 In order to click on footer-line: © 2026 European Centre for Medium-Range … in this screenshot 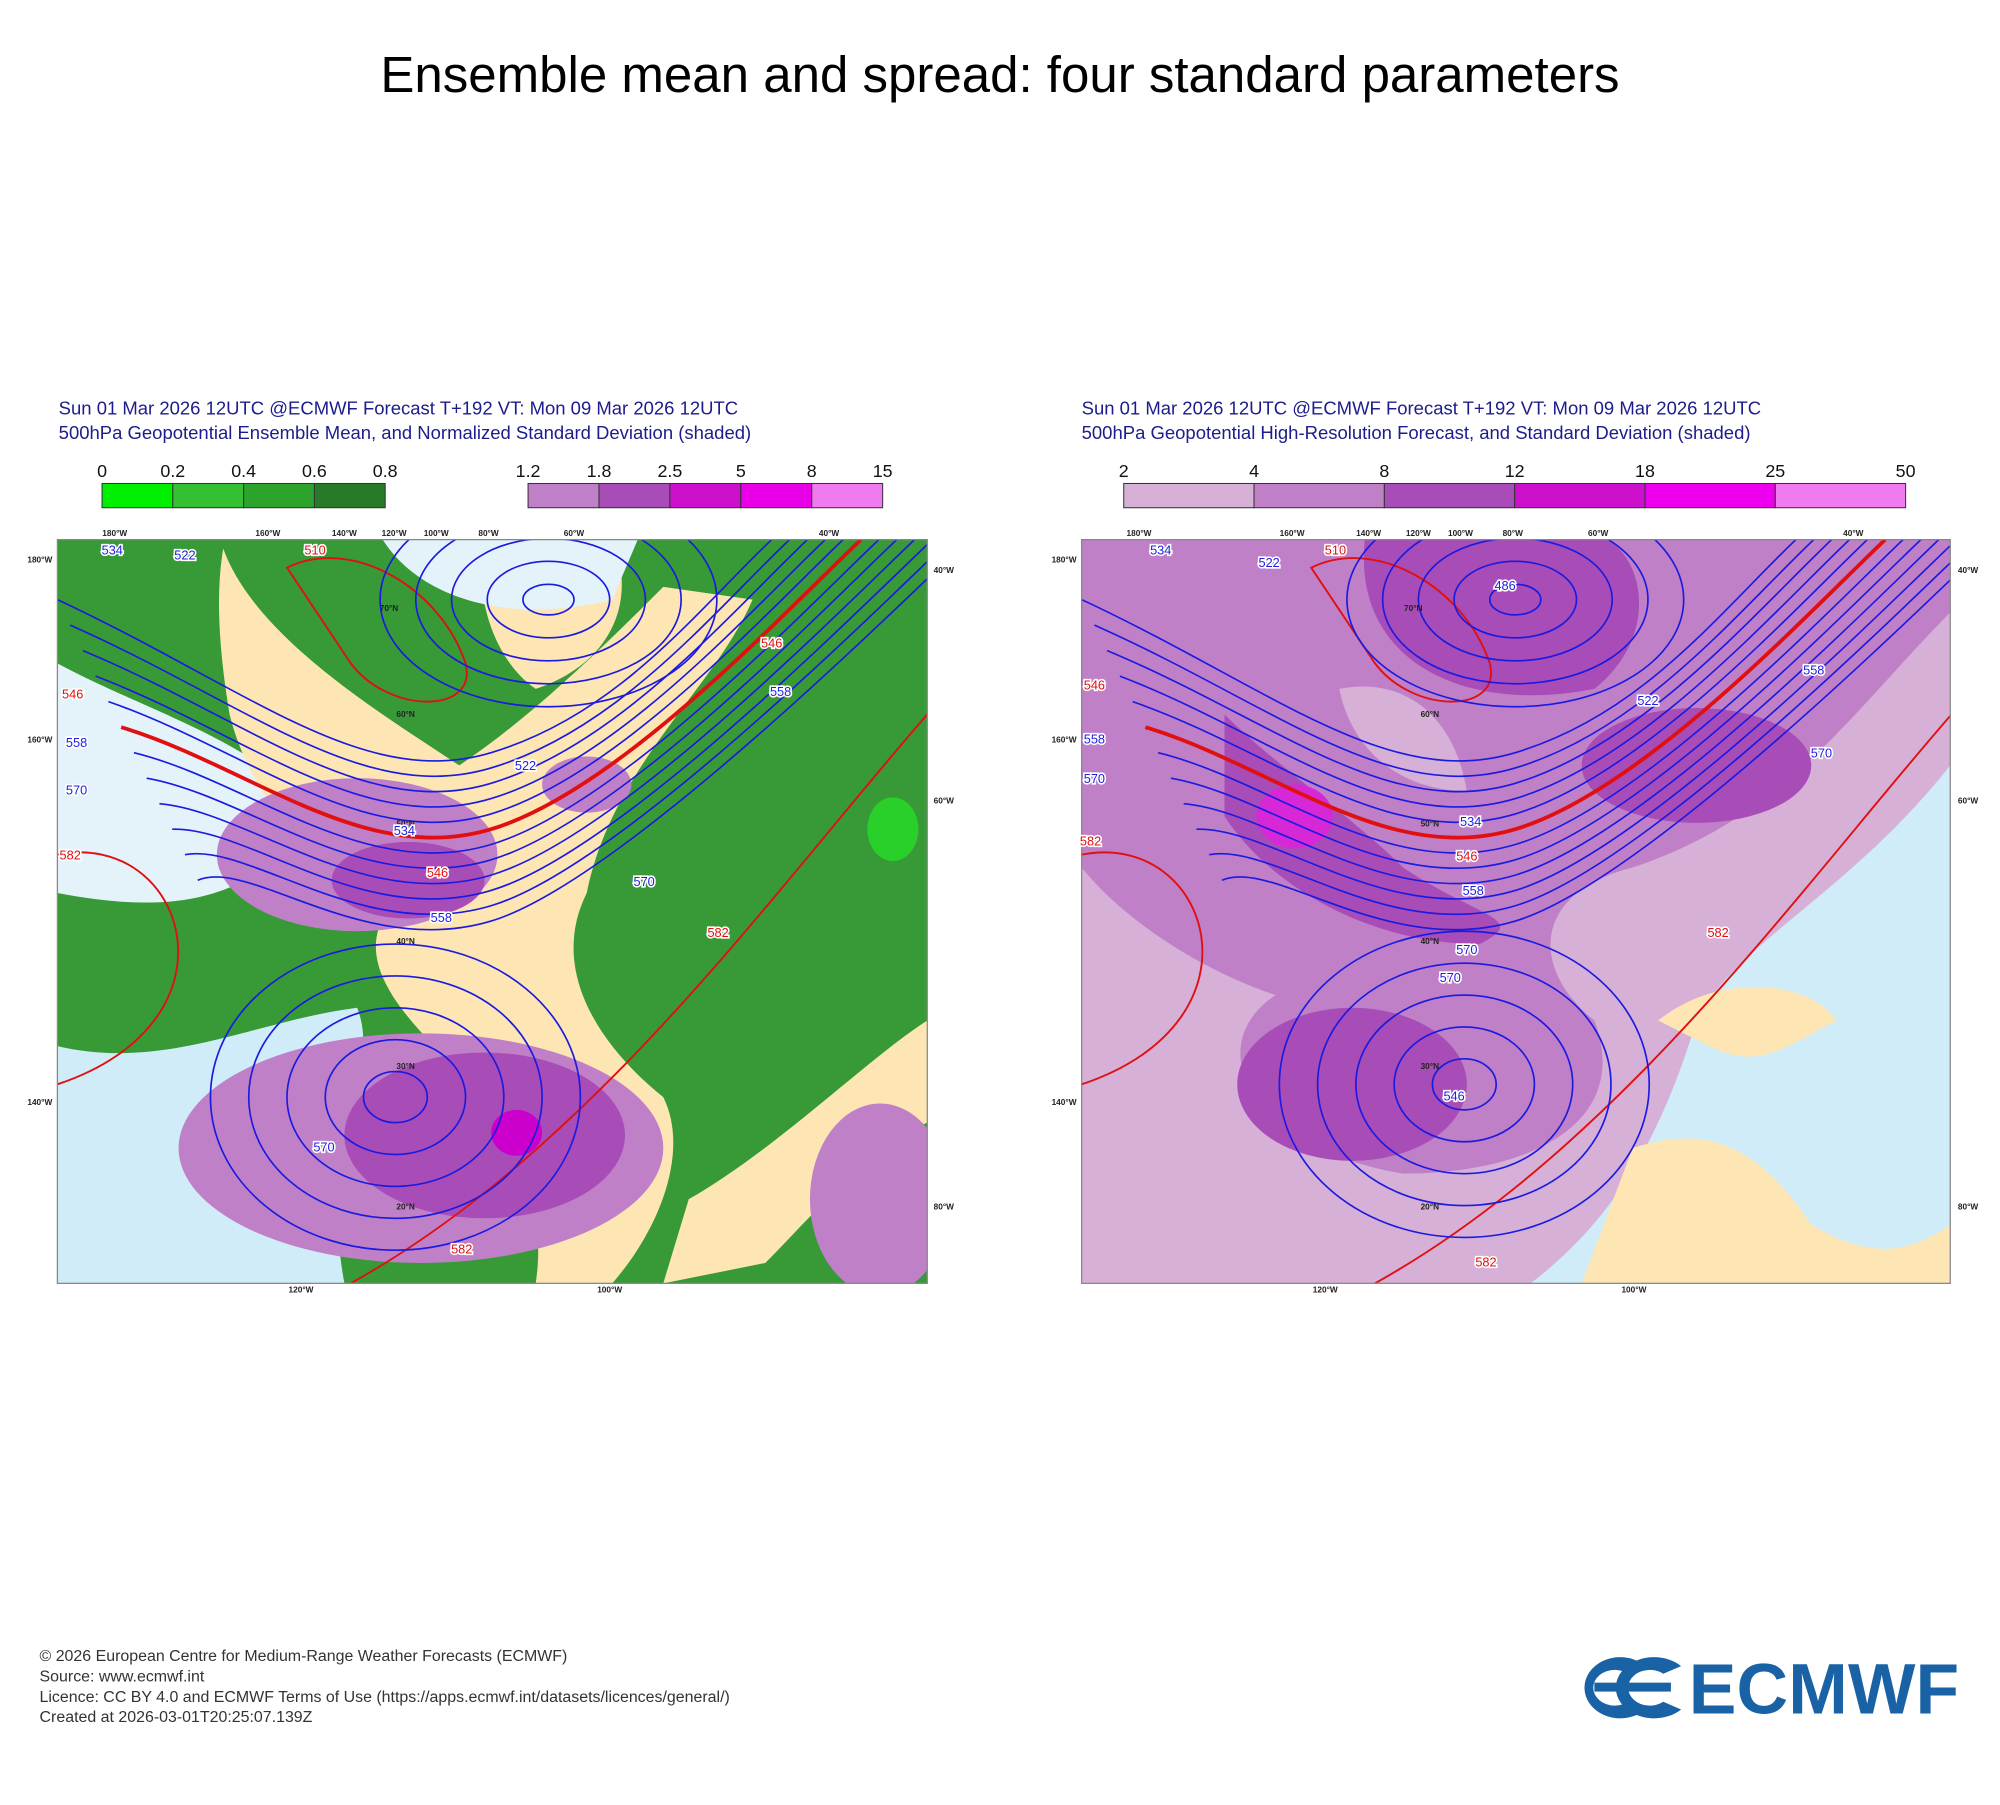, I will do `click(304, 1656)`.